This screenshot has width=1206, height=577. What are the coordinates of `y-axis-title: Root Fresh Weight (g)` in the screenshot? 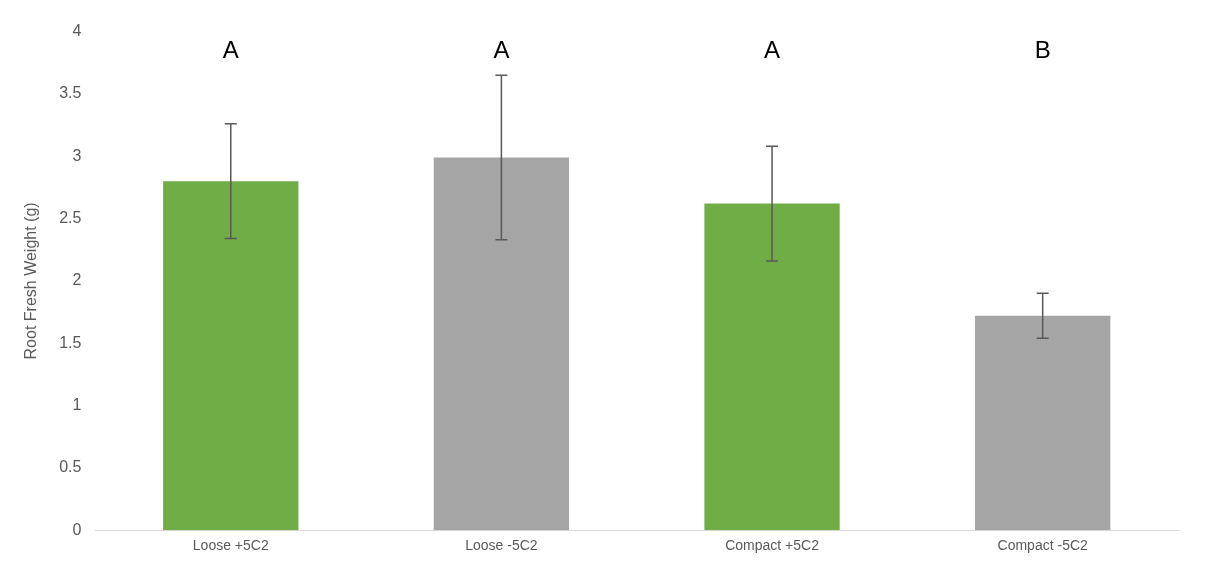 It's located at (31, 281).